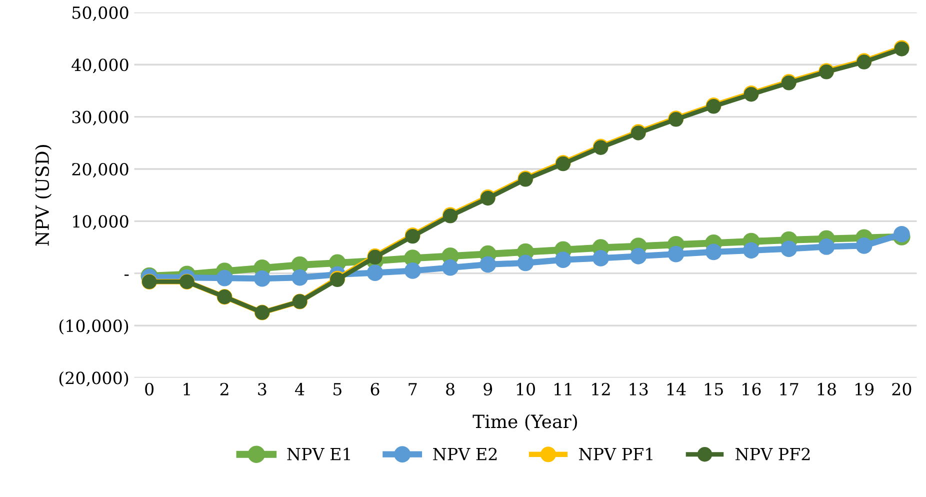 The image size is (926, 497). I want to click on x-tick-label: 9, so click(488, 389).